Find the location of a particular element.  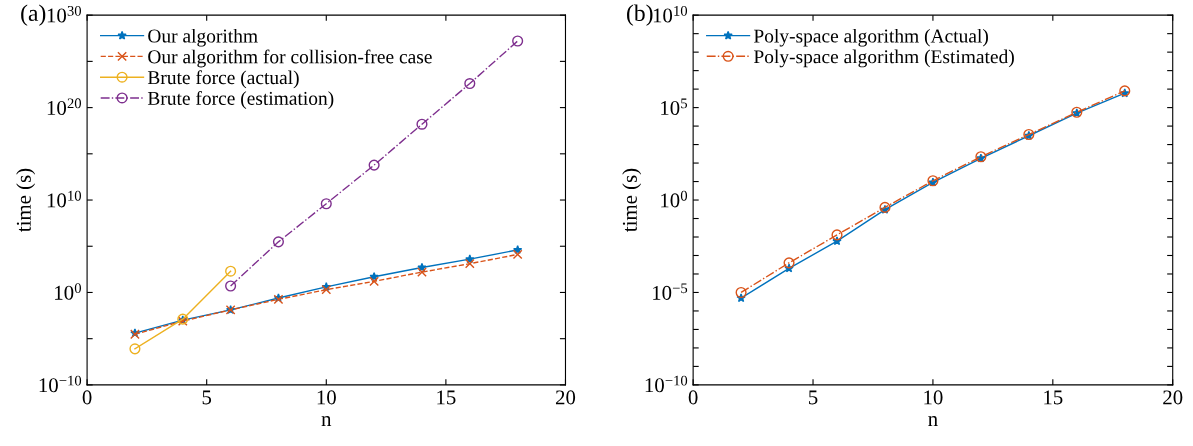

legend-label: Brute force (actual) is located at coordinates (223, 79).